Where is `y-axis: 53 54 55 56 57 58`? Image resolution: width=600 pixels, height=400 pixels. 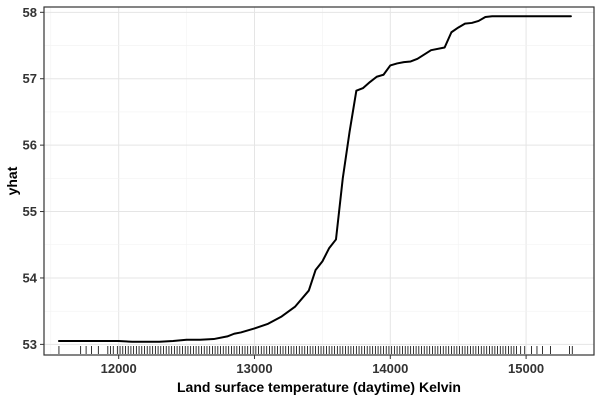
y-axis: 53 54 55 56 57 58 is located at coordinates (33, 178).